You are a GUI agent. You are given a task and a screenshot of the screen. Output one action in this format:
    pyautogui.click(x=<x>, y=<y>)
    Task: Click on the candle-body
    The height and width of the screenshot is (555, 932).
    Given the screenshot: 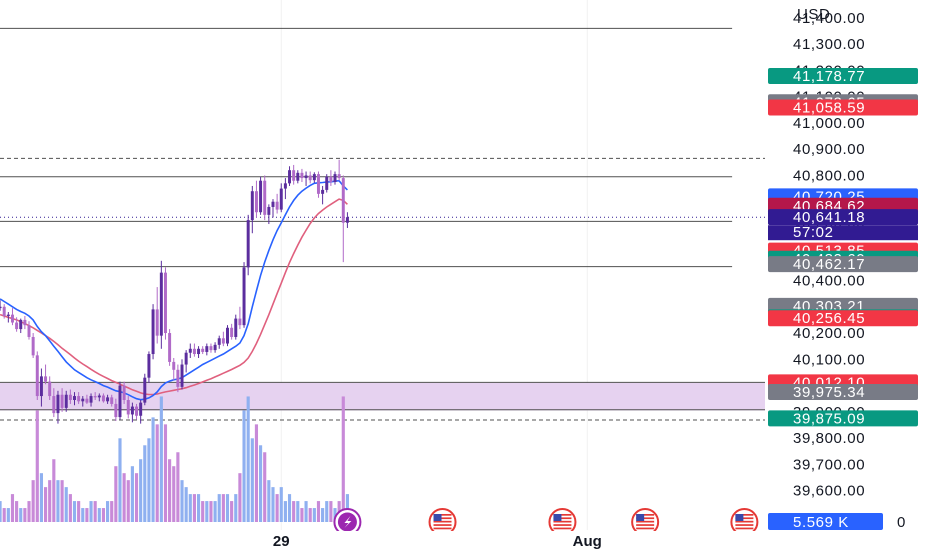 What is the action you would take?
    pyautogui.click(x=4, y=311)
    